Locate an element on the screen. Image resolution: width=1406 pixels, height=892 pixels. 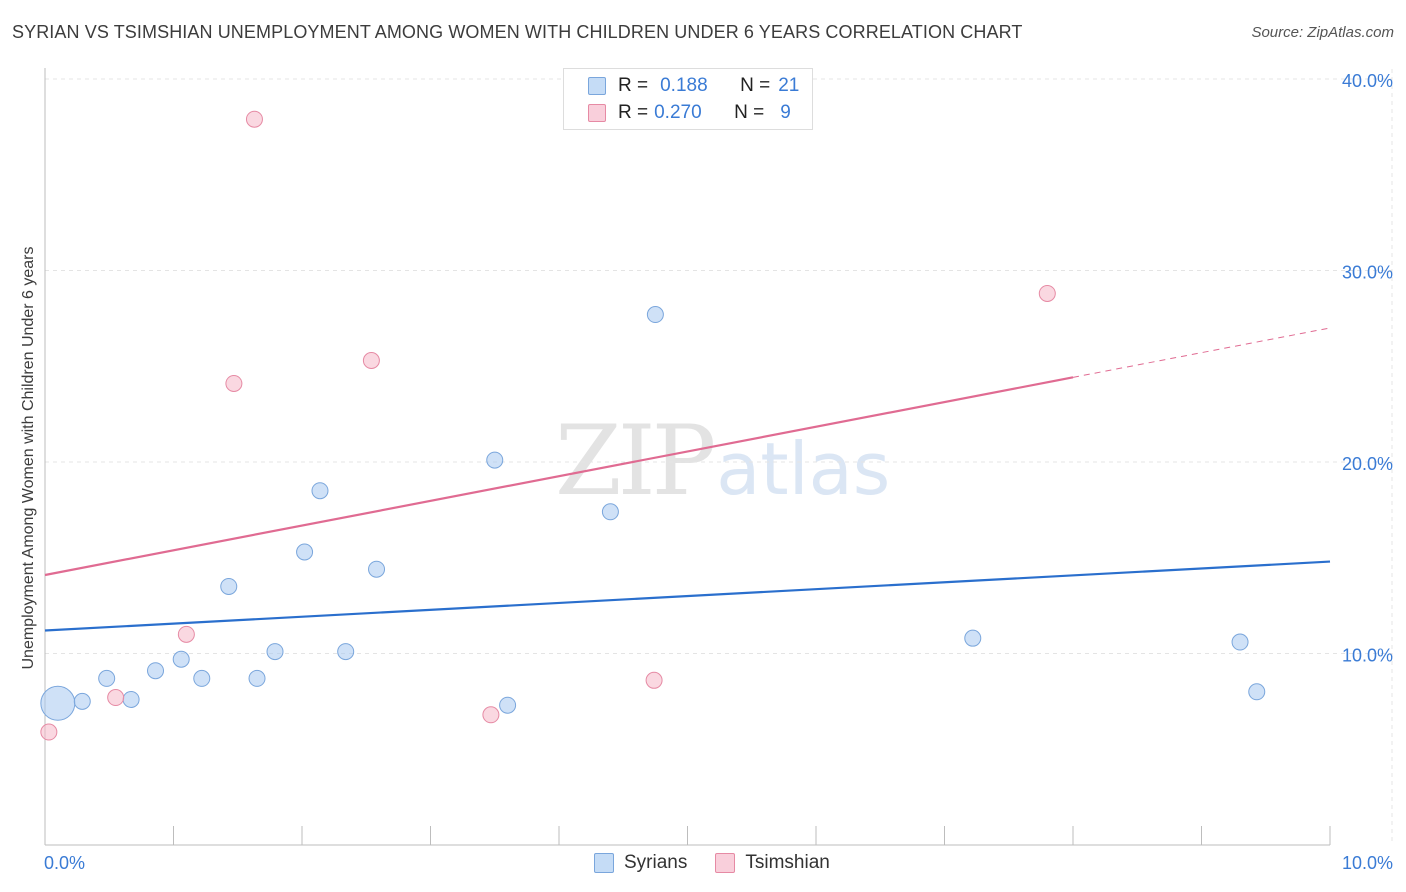
syrians-legend-swatch is located at coordinates (604, 863).